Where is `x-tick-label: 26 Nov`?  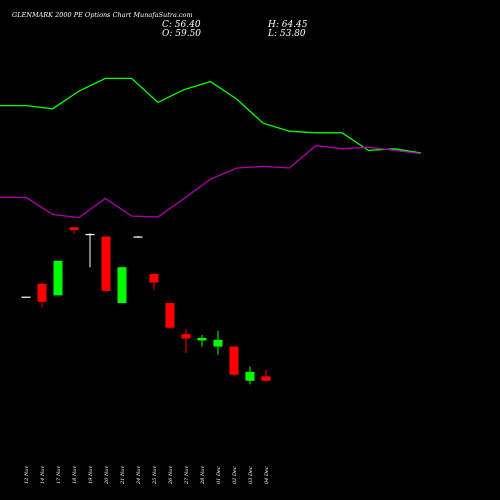
x-tick-label: 26 Nov is located at coordinates (171, 475).